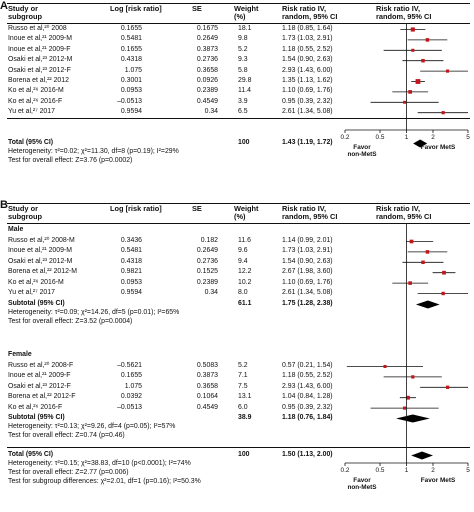 This screenshot has width=474, height=512. Describe the element at coordinates (345, 137) in the screenshot. I see `x-tick-label: 0.2` at that location.